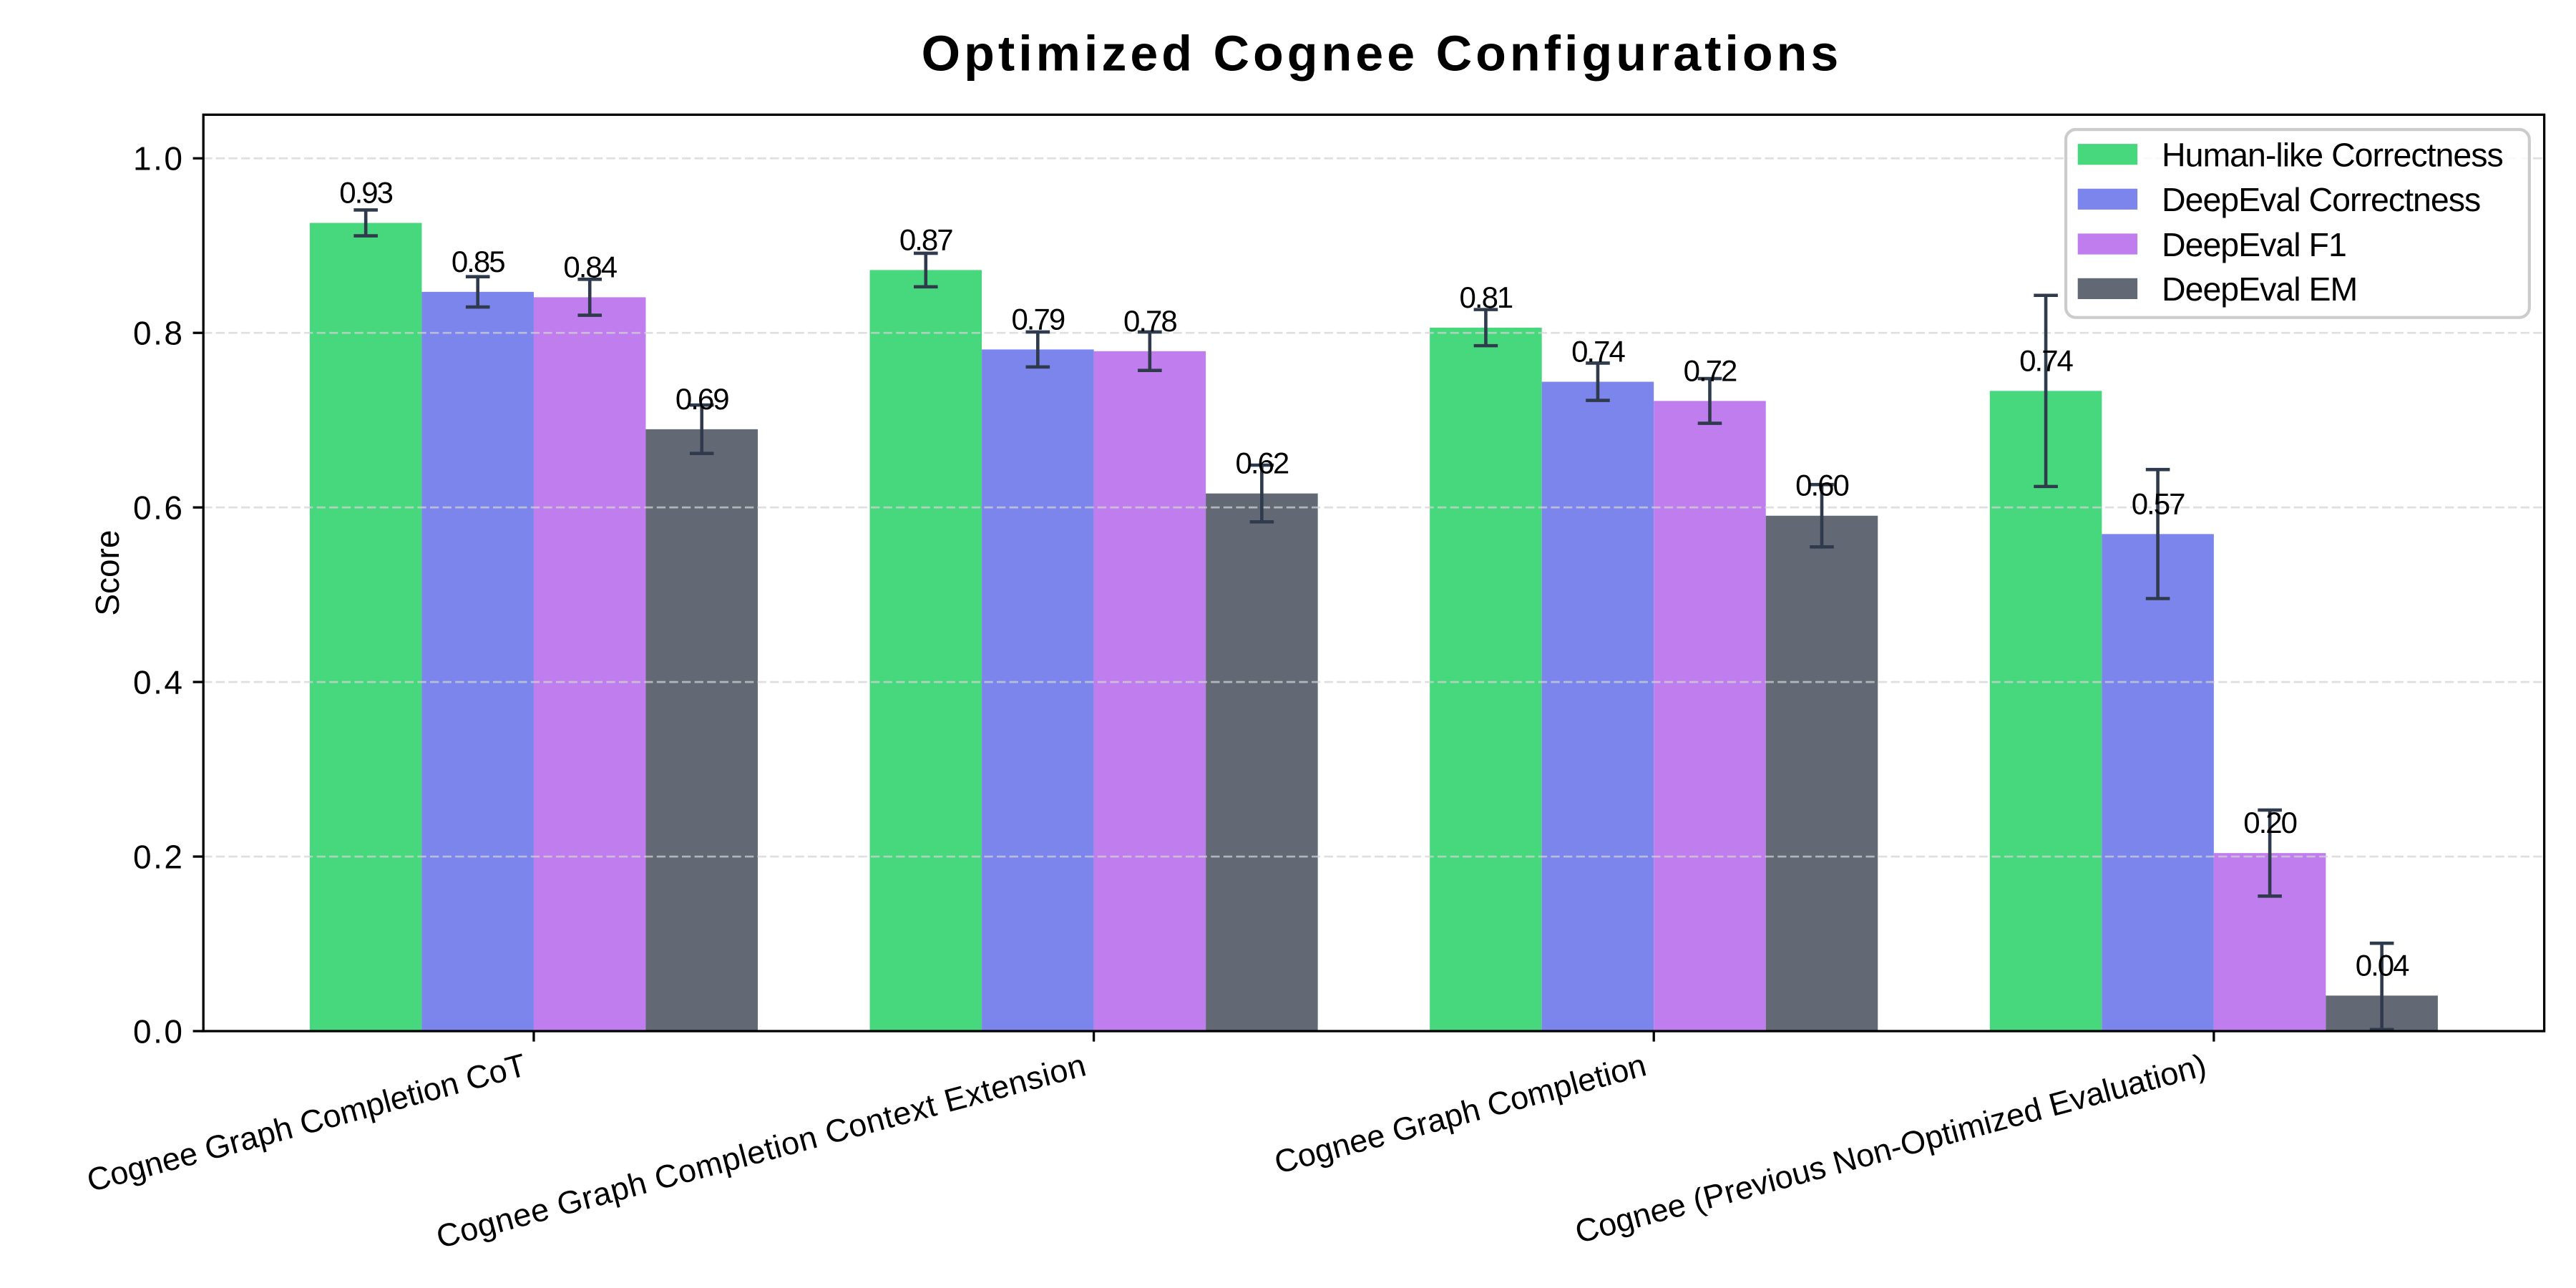  Describe the element at coordinates (2259, 289) in the screenshot. I see `svg-text: DeepEval EM` at that location.